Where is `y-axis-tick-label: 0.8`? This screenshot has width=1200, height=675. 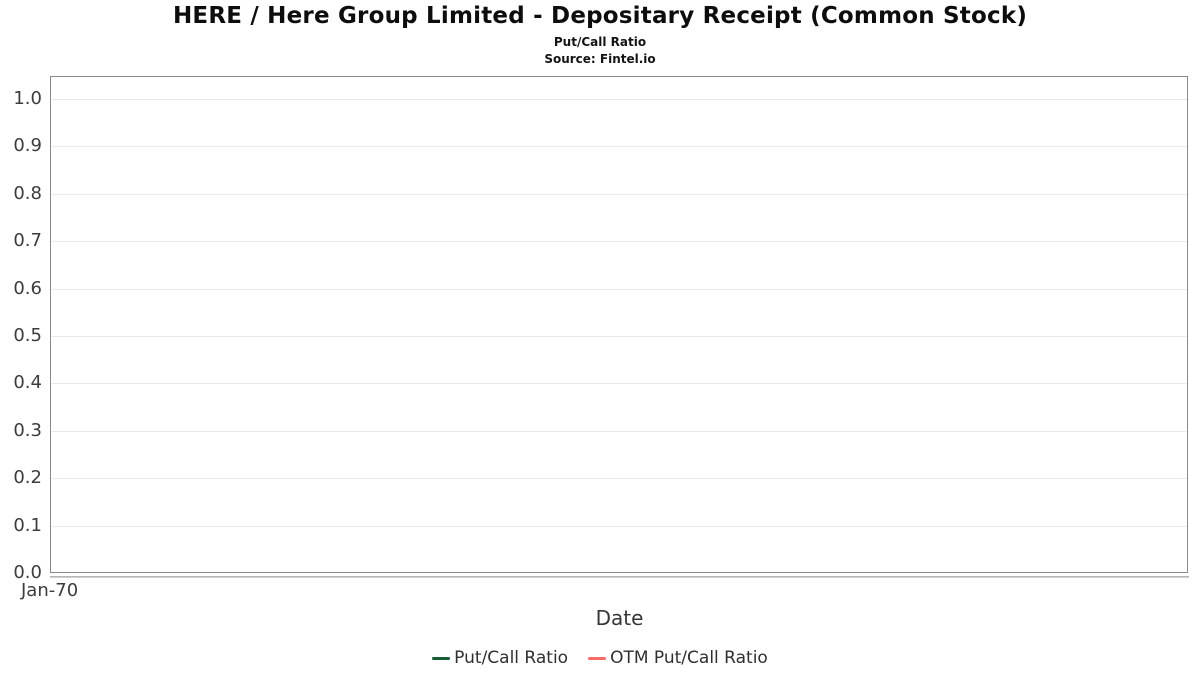
y-axis-tick-label: 0.8 is located at coordinates (27, 193).